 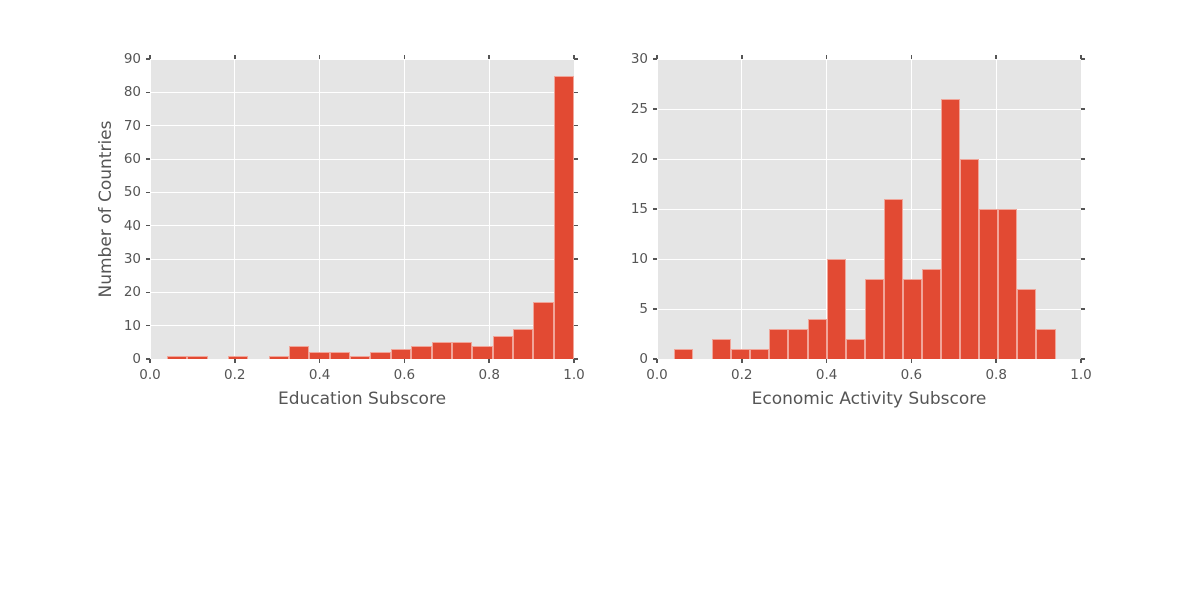 What do you see at coordinates (869, 399) in the screenshot?
I see `economic-activity-x-axis-label: Economic Activity Subscore` at bounding box center [869, 399].